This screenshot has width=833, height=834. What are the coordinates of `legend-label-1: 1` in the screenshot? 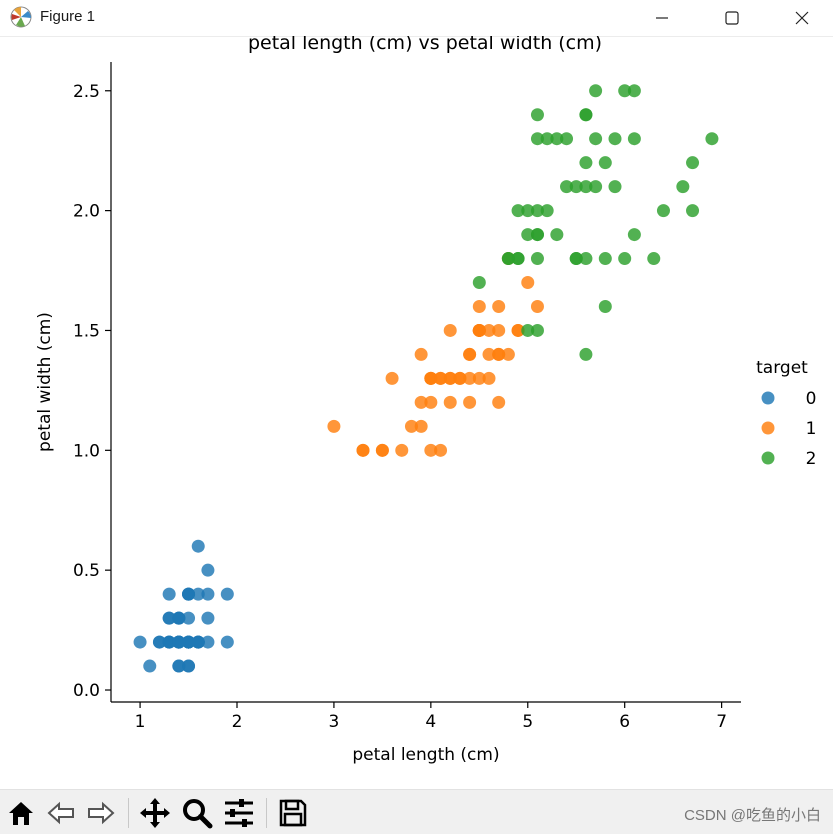 It's located at (811, 429).